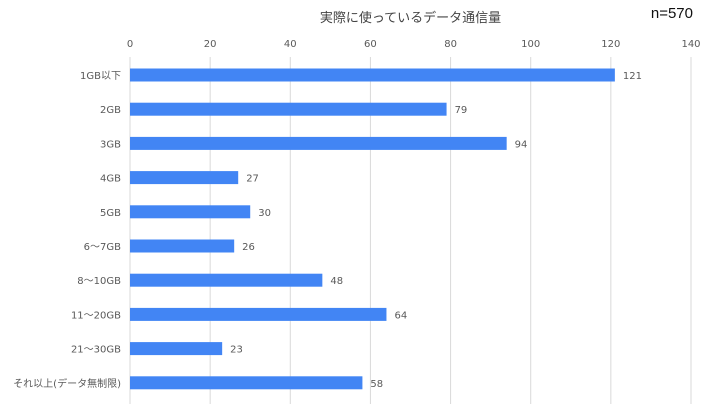 This screenshot has height=413, width=712. Describe the element at coordinates (99, 281) in the screenshot. I see `category-label: 8～10GB` at that location.